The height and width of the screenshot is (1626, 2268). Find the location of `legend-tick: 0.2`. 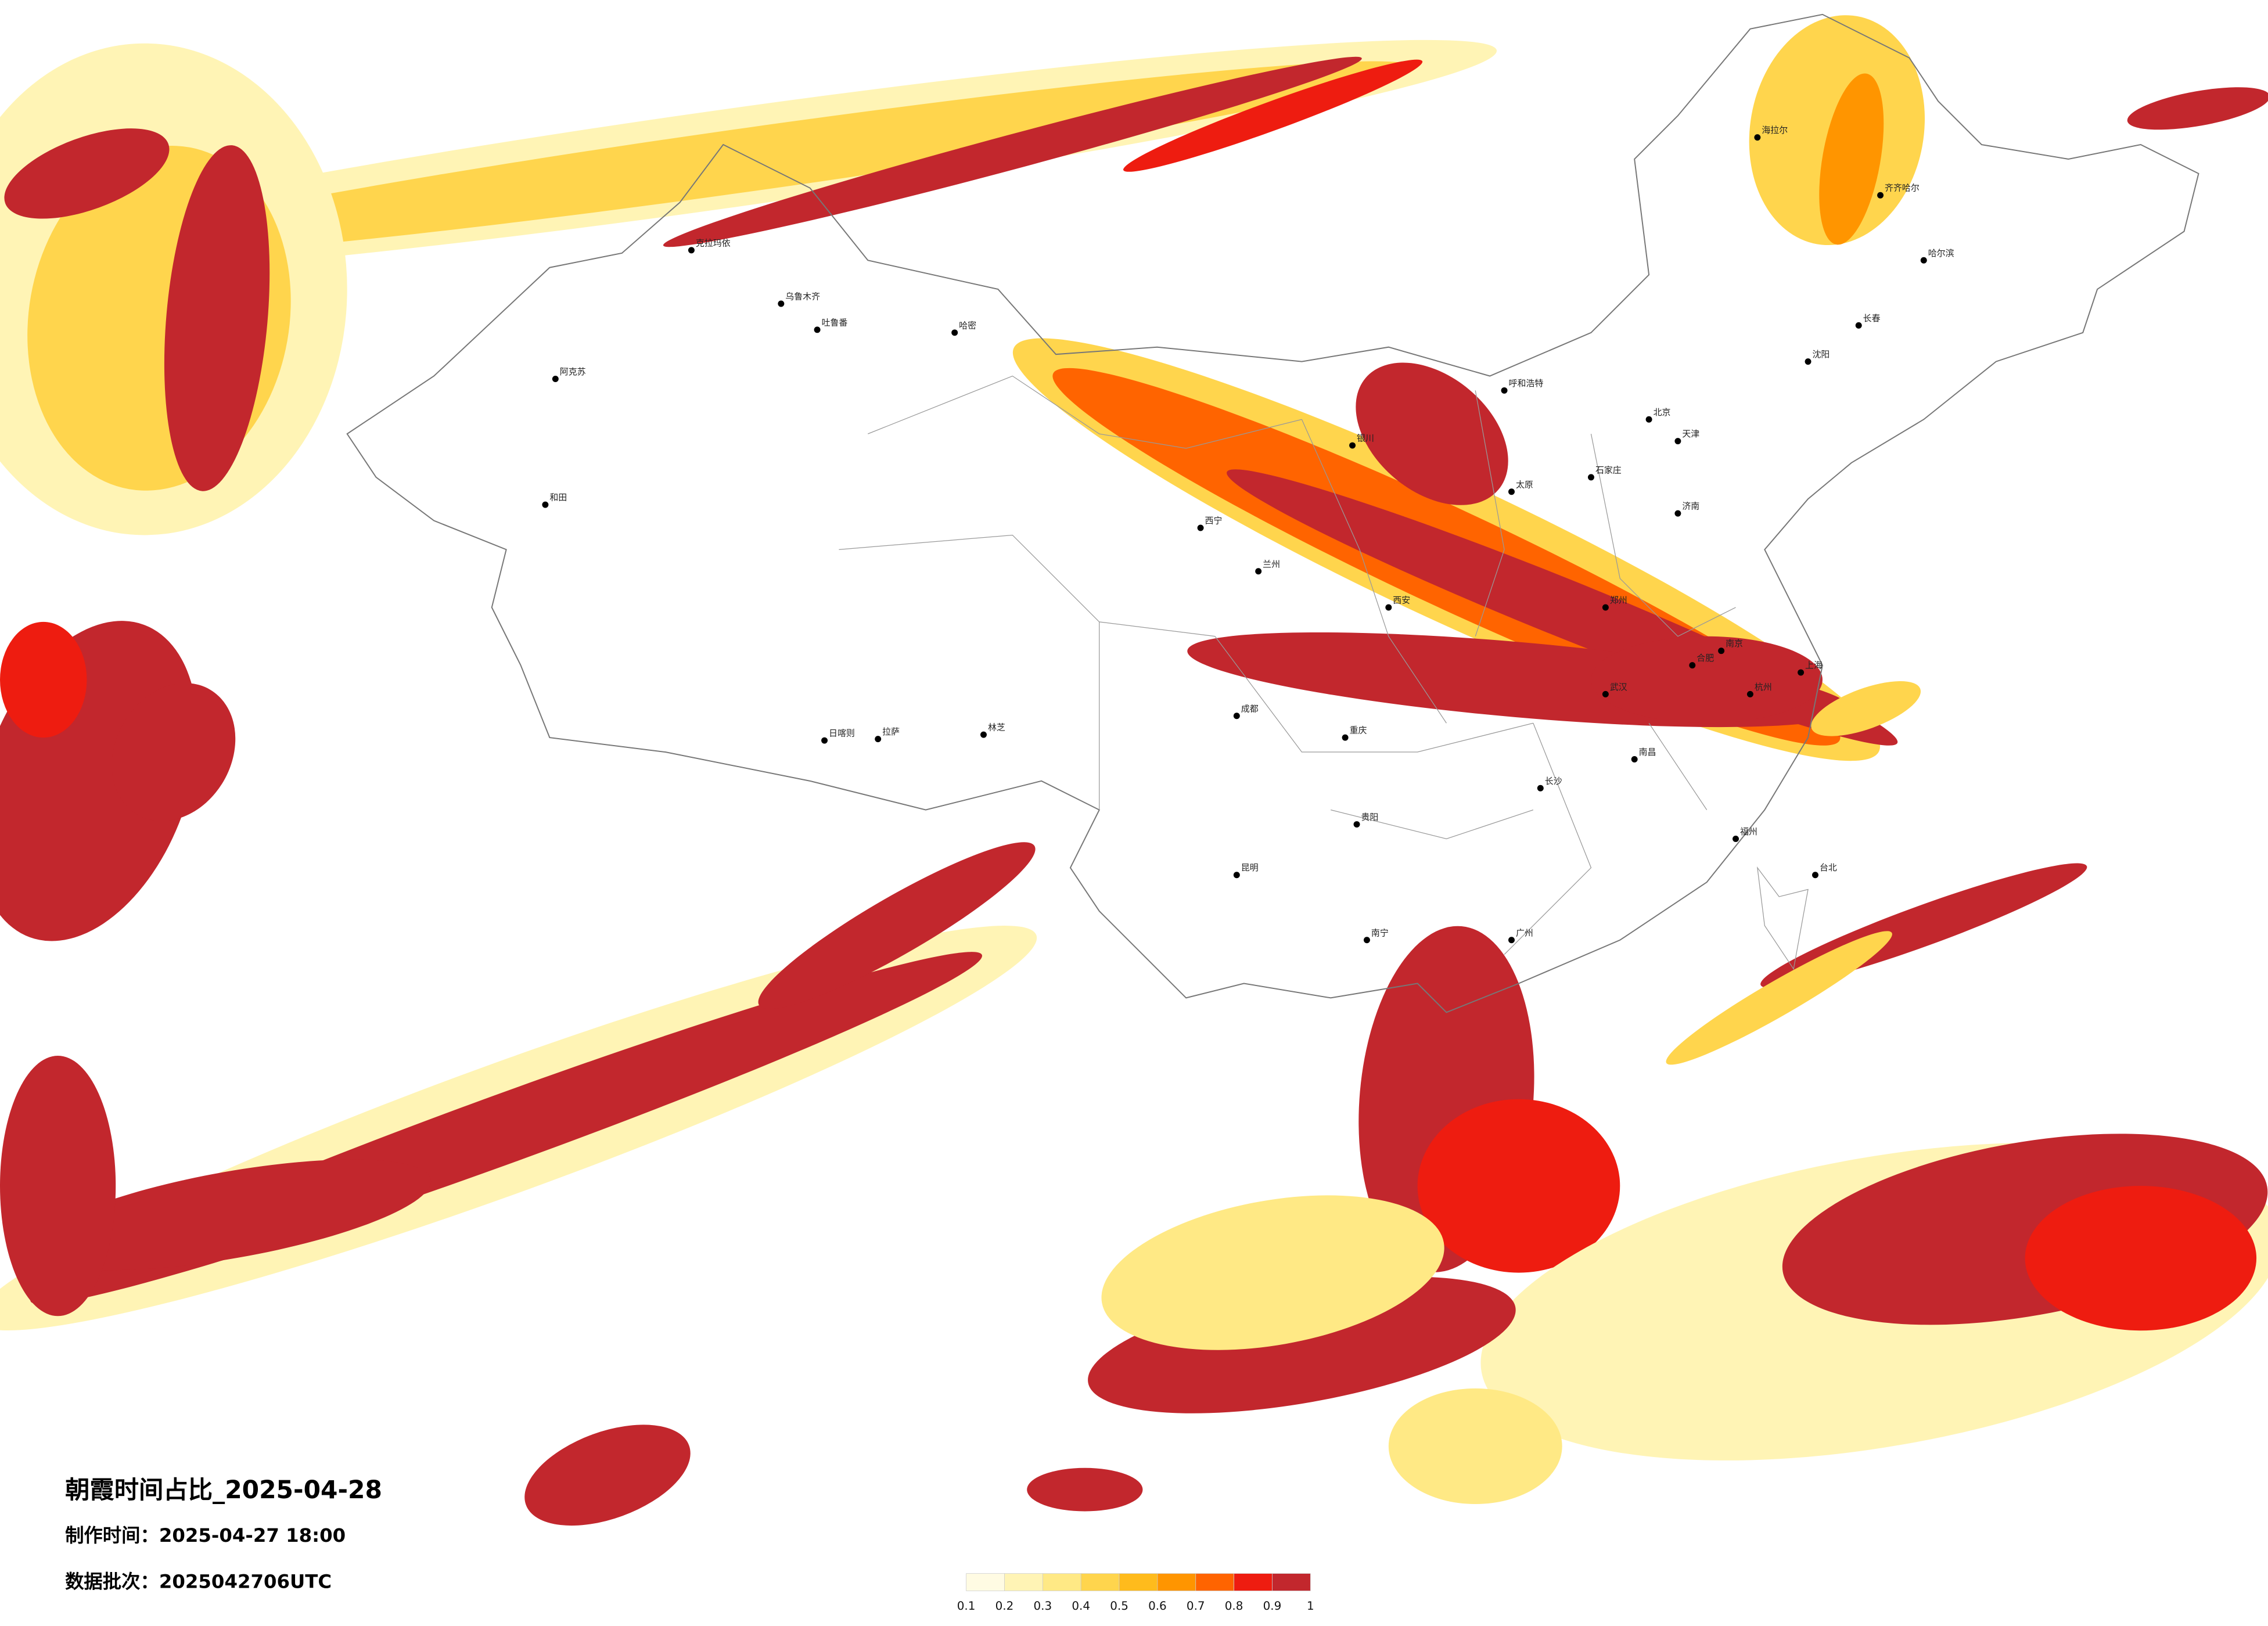

legend-tick: 0.2 is located at coordinates (1004, 1606).